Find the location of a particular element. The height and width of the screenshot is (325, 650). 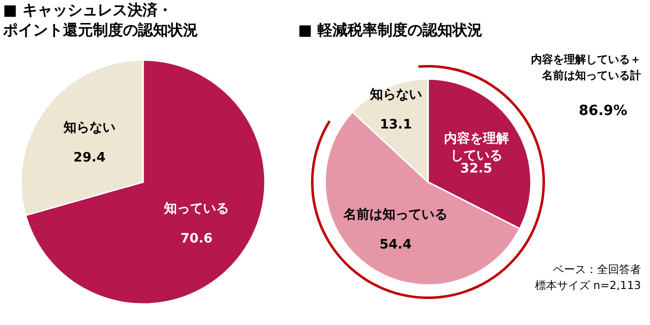

slice-label: 名前は知っている is located at coordinates (395, 214).